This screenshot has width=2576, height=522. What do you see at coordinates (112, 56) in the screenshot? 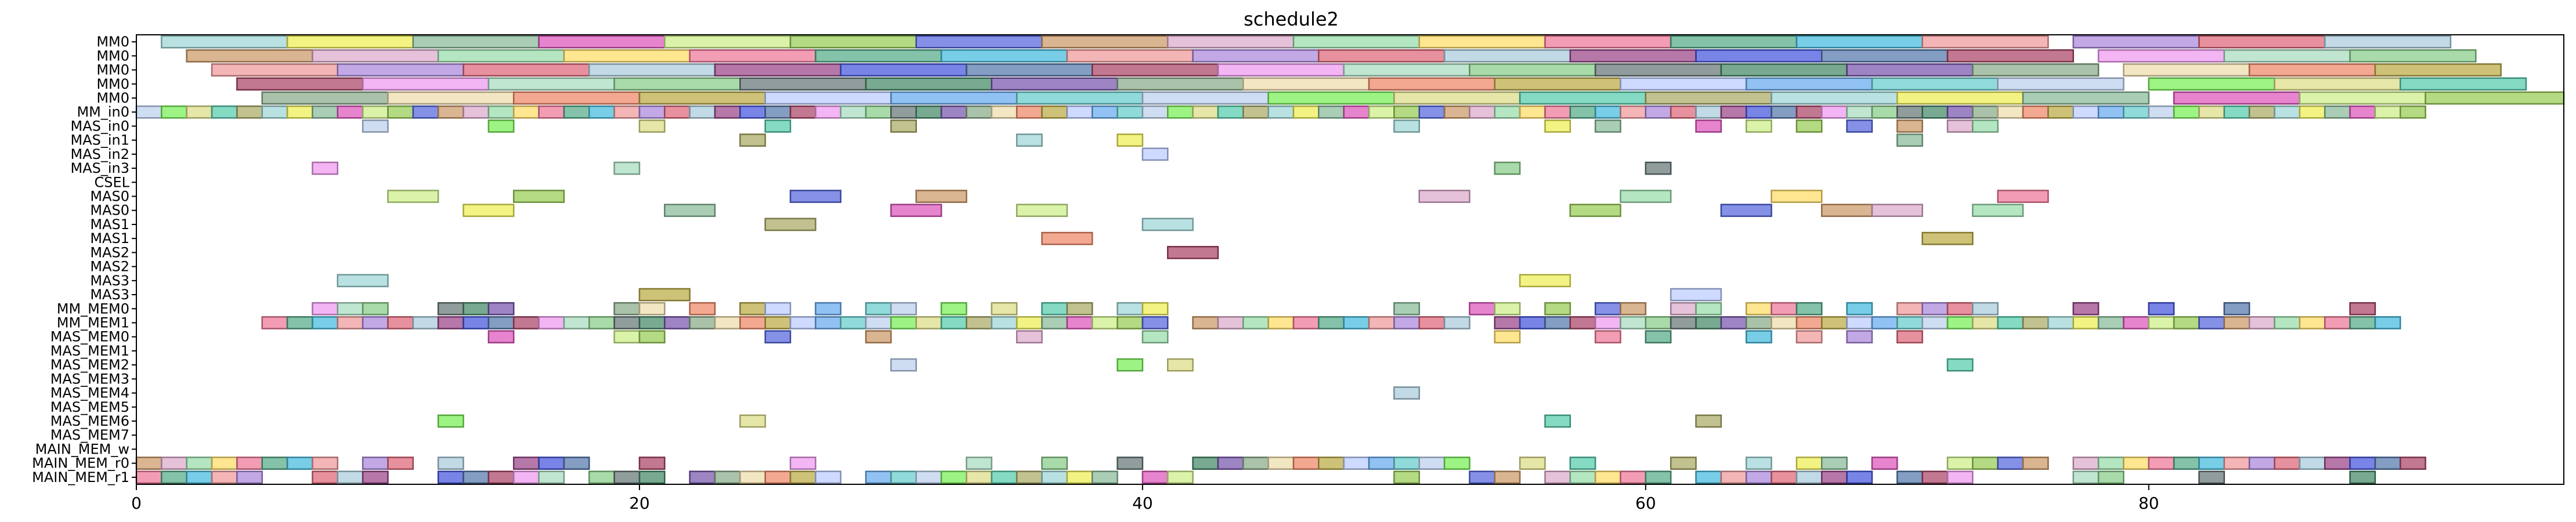
I see `row-label: MM0` at bounding box center [112, 56].